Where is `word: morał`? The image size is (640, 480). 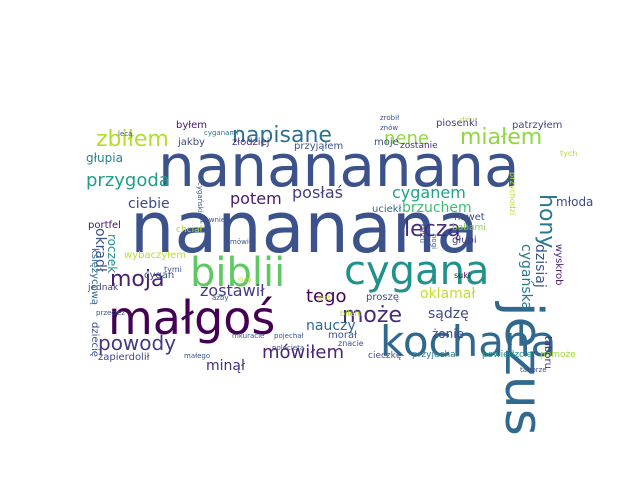
word: morał is located at coordinates (342, 335).